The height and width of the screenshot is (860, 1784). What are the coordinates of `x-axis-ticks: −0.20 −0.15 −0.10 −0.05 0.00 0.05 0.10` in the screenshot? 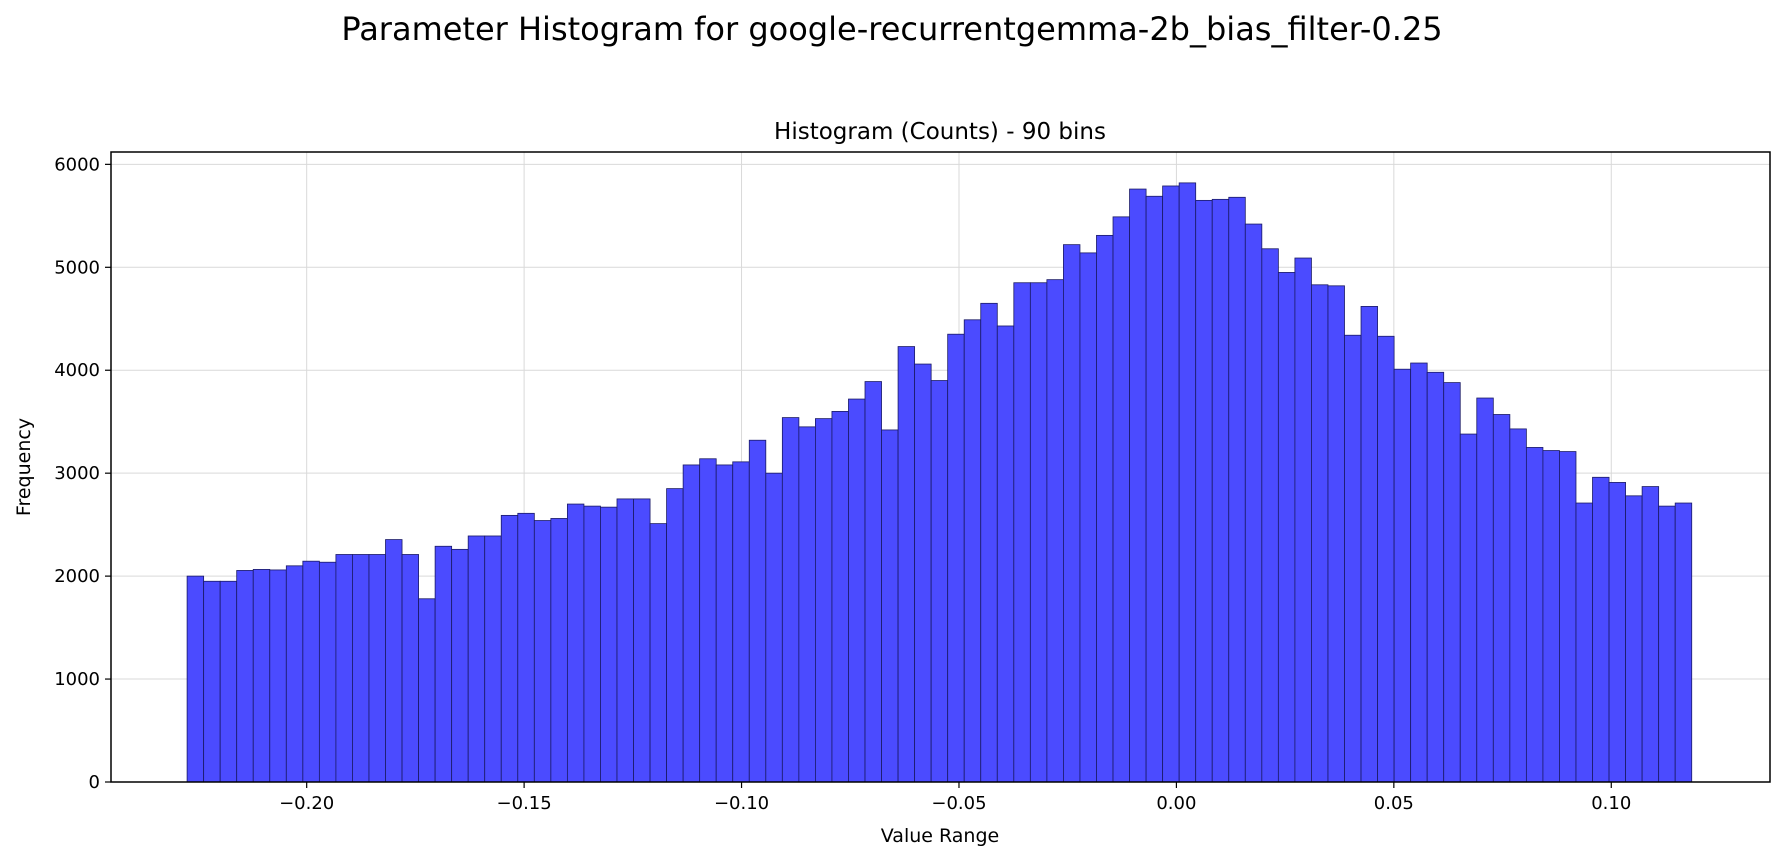 It's located at (955, 798).